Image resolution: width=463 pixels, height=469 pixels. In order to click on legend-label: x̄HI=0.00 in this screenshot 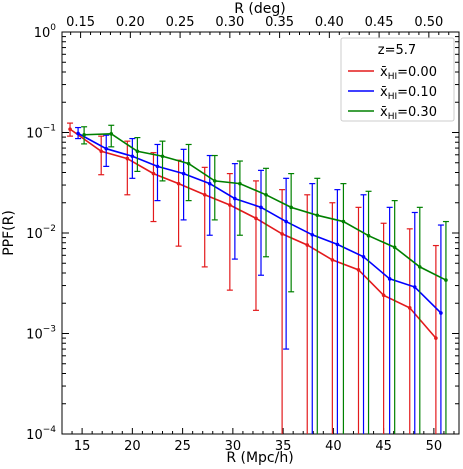, I will do `click(408, 73)`.